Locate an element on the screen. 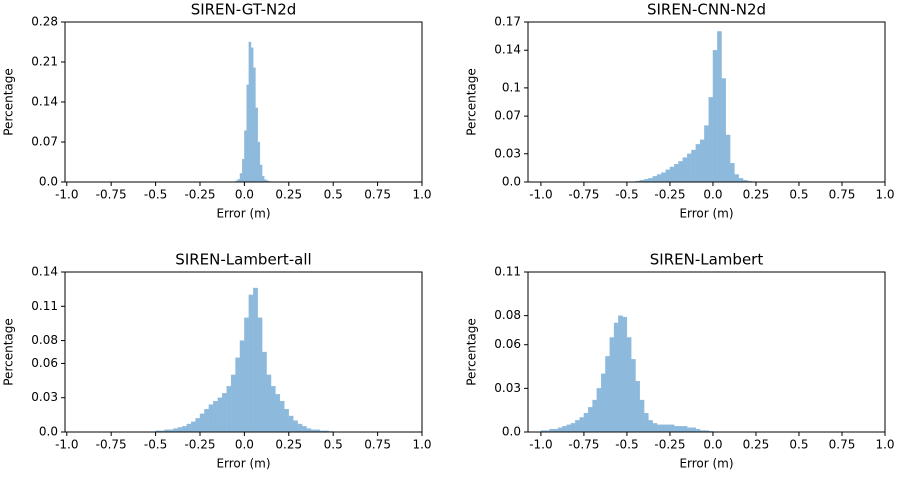 The image size is (900, 478). chart-title: SIREN-Lambert is located at coordinates (707, 260).